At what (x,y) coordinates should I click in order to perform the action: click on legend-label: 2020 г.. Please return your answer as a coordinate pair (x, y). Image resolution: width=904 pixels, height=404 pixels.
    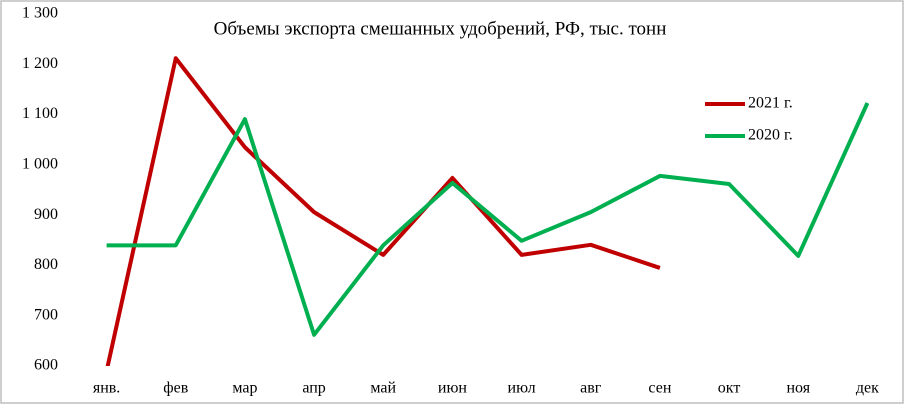
    Looking at the image, I should click on (770, 135).